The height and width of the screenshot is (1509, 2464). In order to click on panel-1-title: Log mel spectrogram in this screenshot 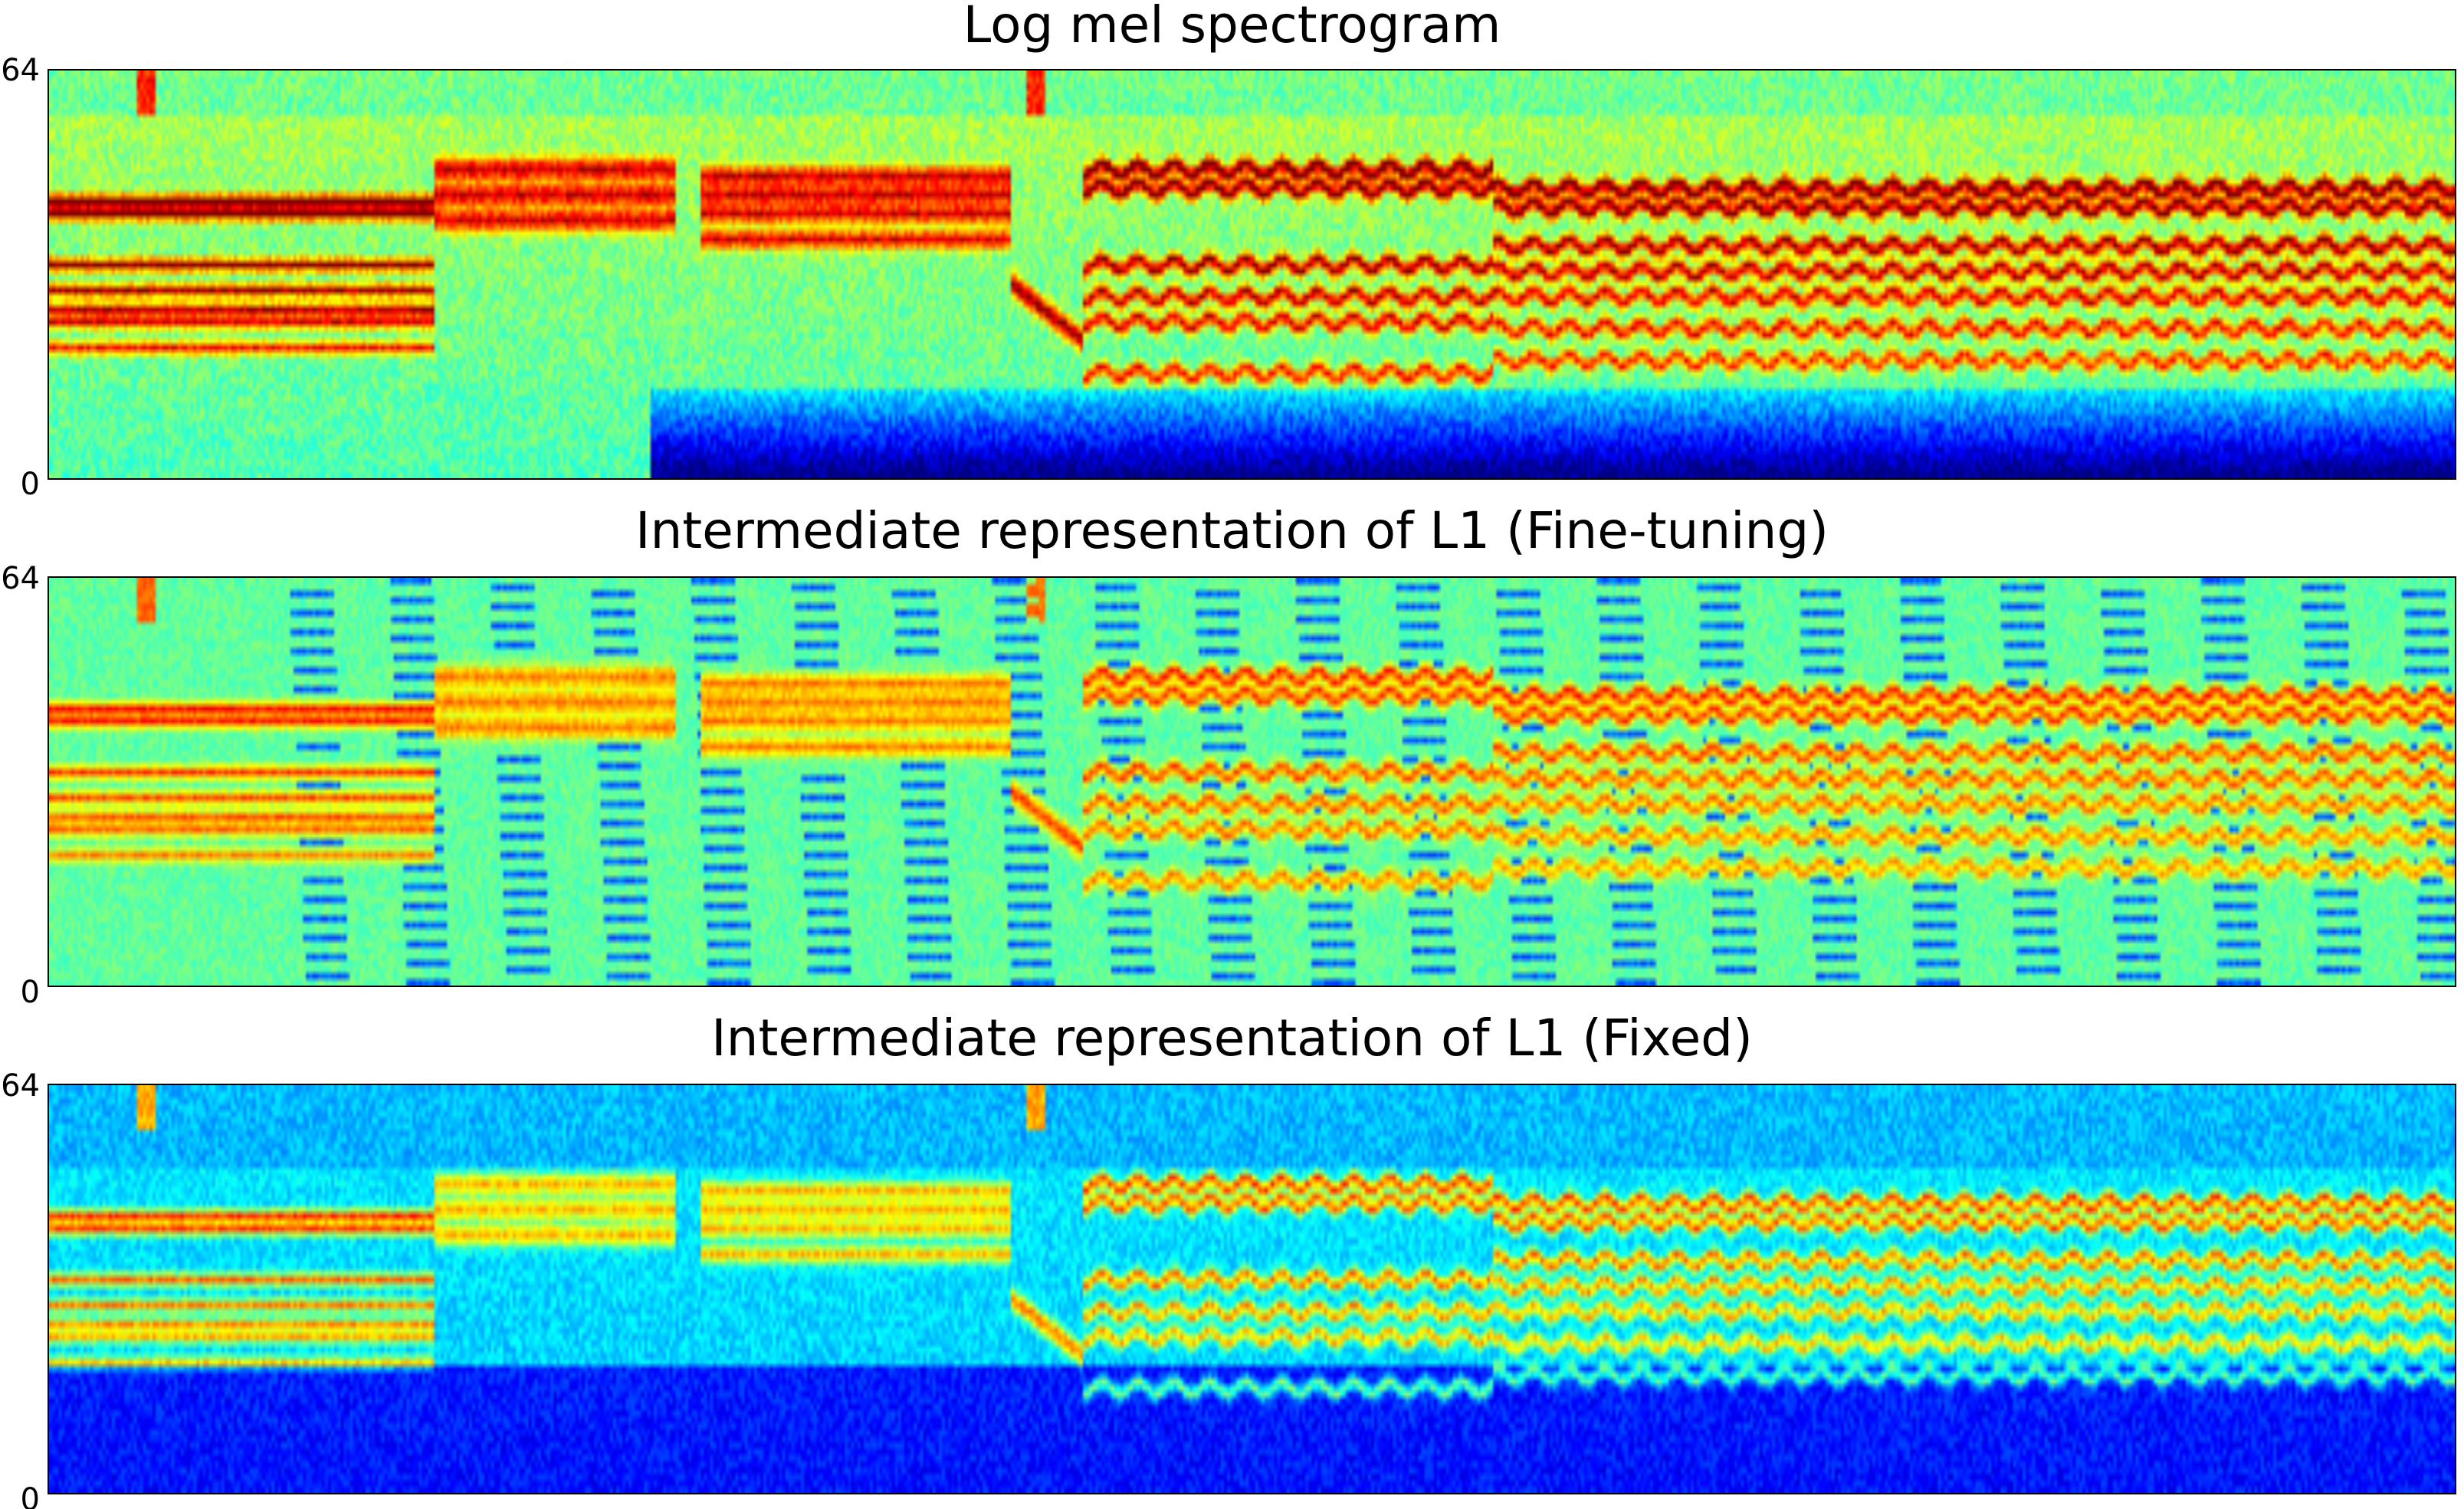, I will do `click(1232, 27)`.